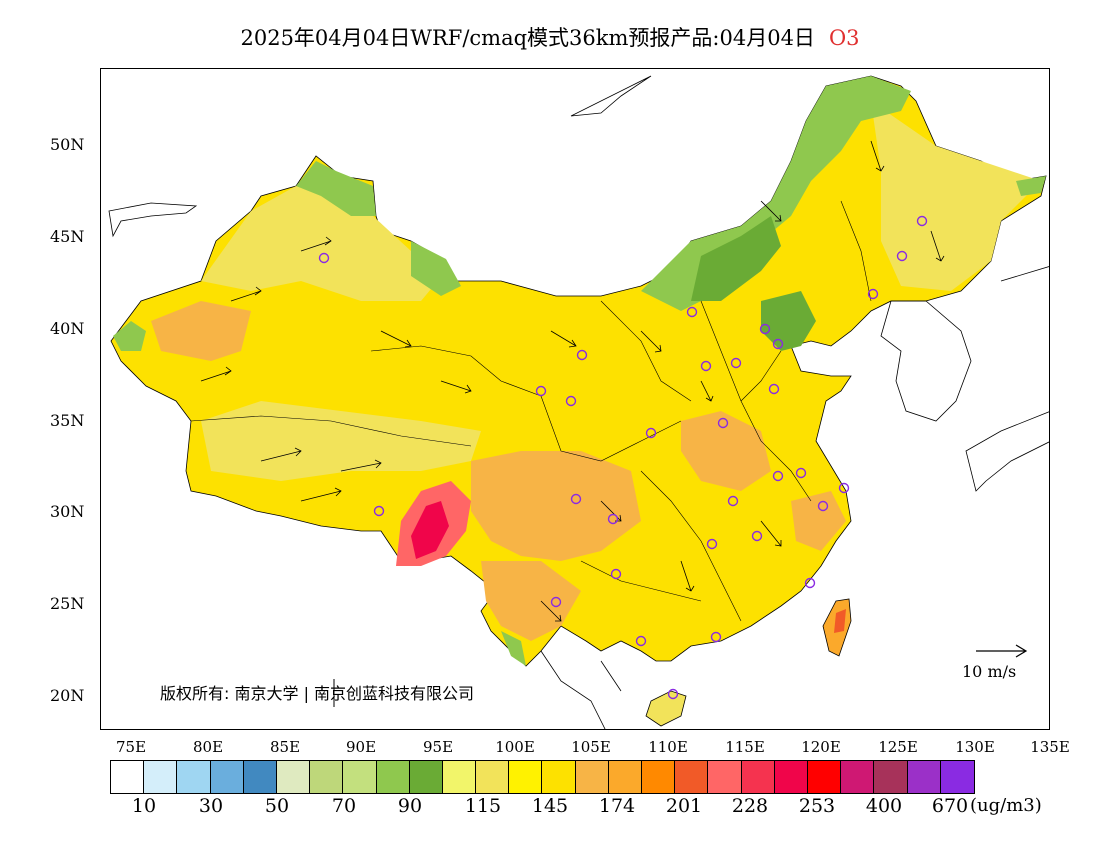 The height and width of the screenshot is (850, 1100). What do you see at coordinates (430, 530) in the screenshot?
I see `zone-tibet-hotspot-core` at bounding box center [430, 530].